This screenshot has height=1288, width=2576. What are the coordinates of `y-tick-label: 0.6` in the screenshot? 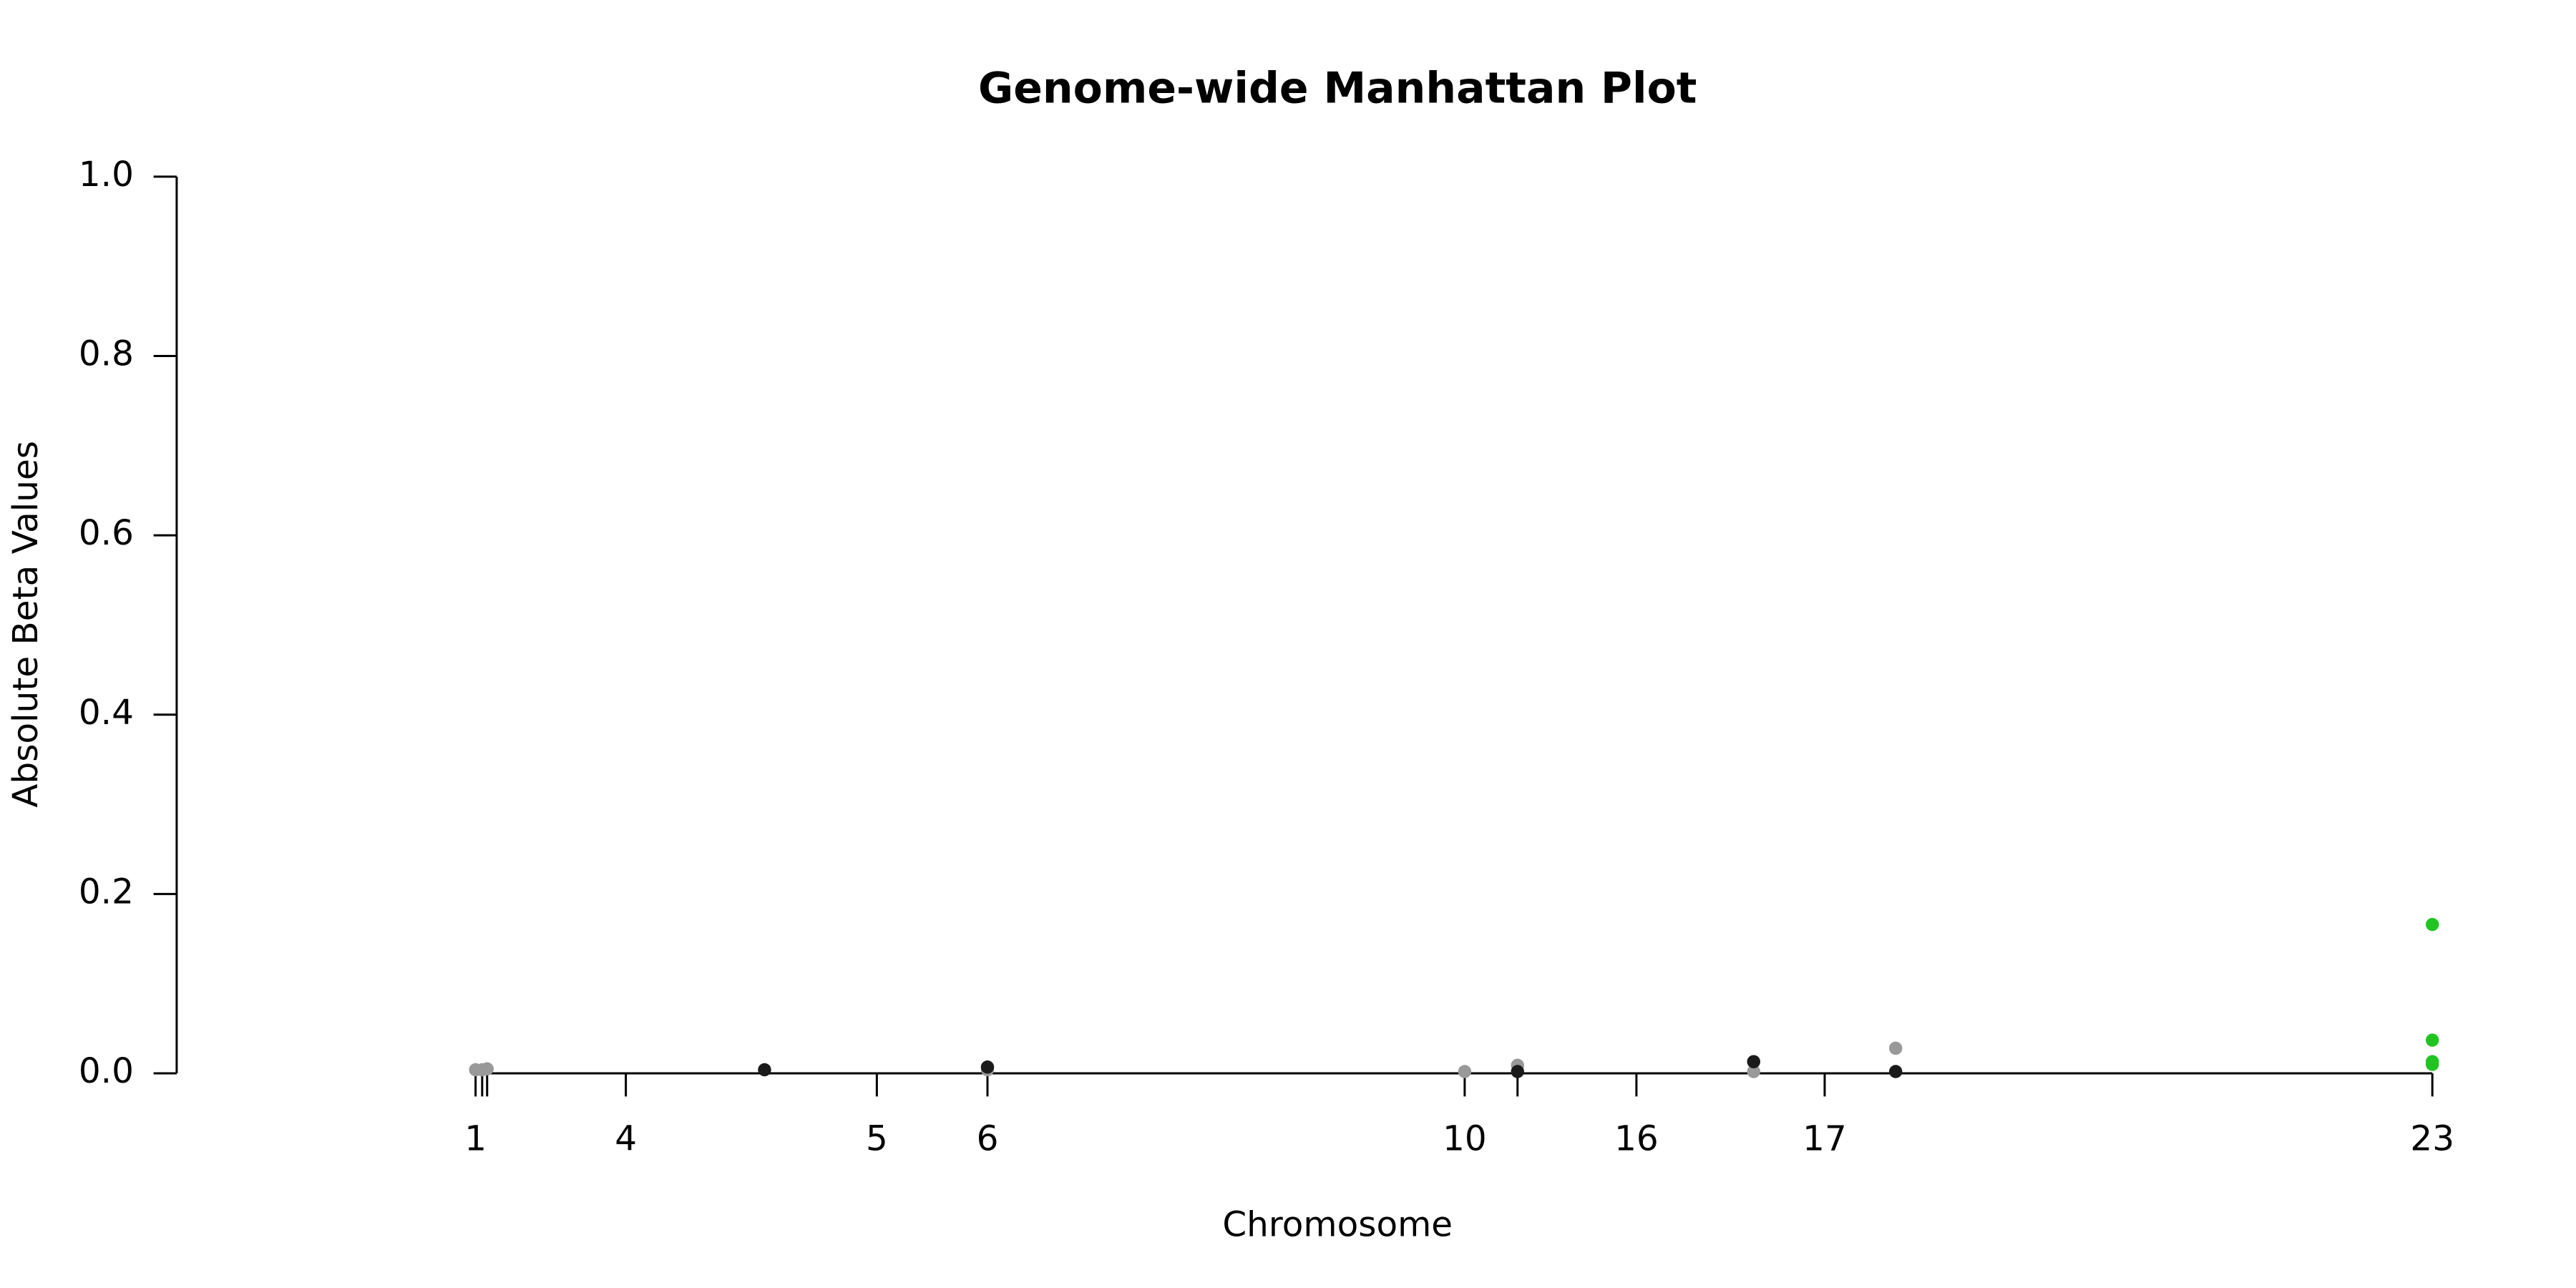 It's located at (106, 533).